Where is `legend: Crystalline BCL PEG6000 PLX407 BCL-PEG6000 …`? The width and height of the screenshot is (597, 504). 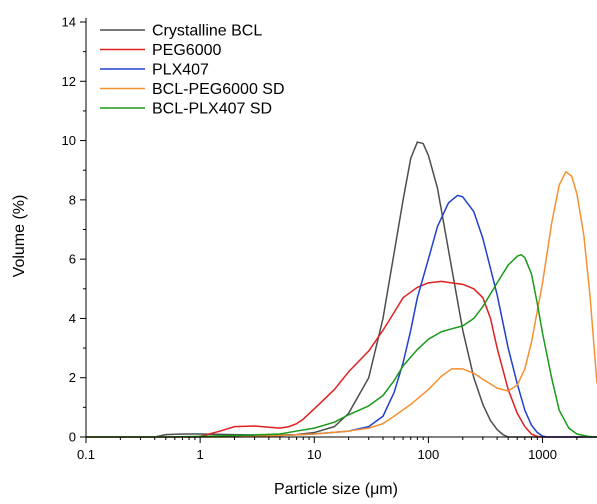
legend: Crystalline BCL PEG6000 PLX407 BCL-PEG6000 … is located at coordinates (192, 70).